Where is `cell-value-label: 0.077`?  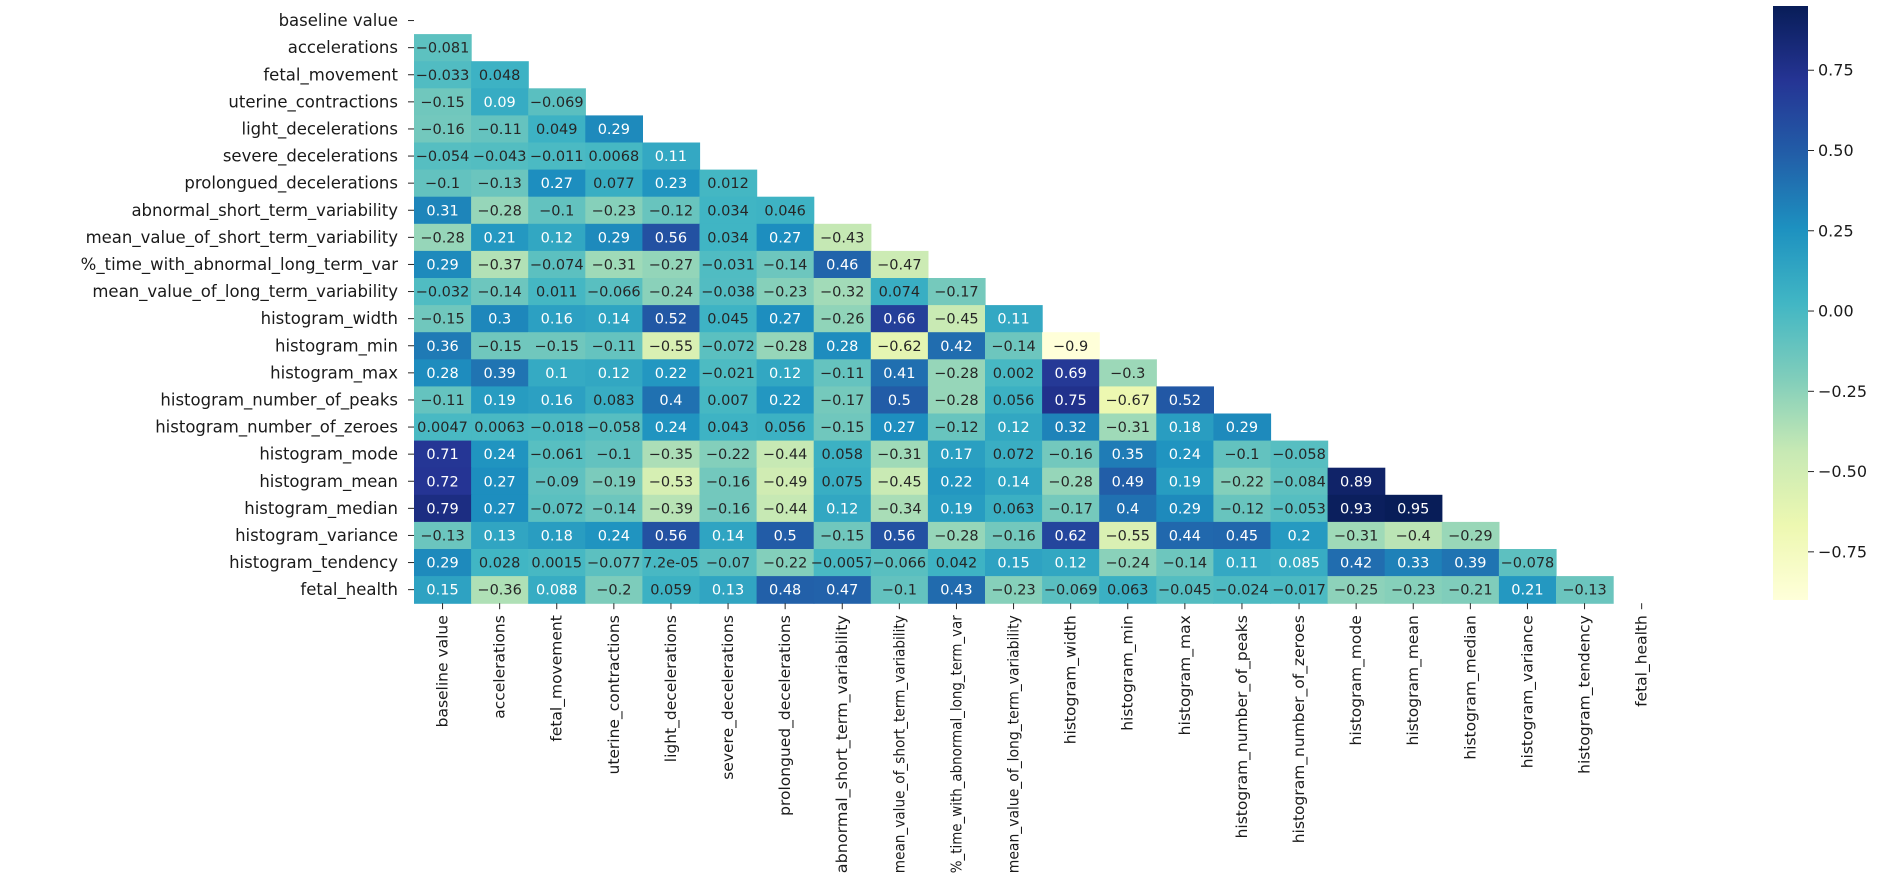
cell-value-label: 0.077 is located at coordinates (614, 184).